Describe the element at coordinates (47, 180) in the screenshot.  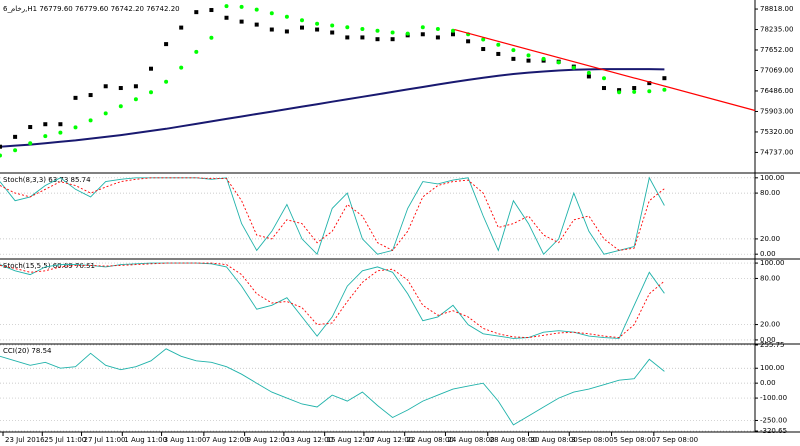
I see `pane-title: Stoch(8,3,3) 63.73 85.74` at that location.